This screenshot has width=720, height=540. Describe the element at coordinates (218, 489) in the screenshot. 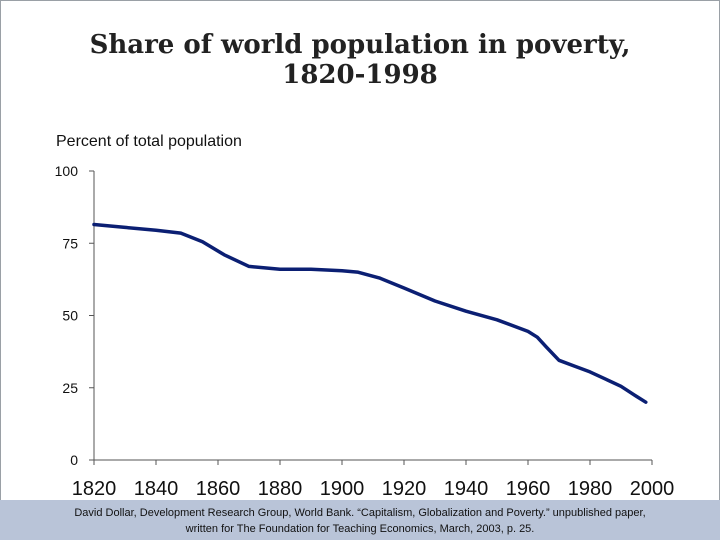

I see `x-tick-label: 1860` at that location.